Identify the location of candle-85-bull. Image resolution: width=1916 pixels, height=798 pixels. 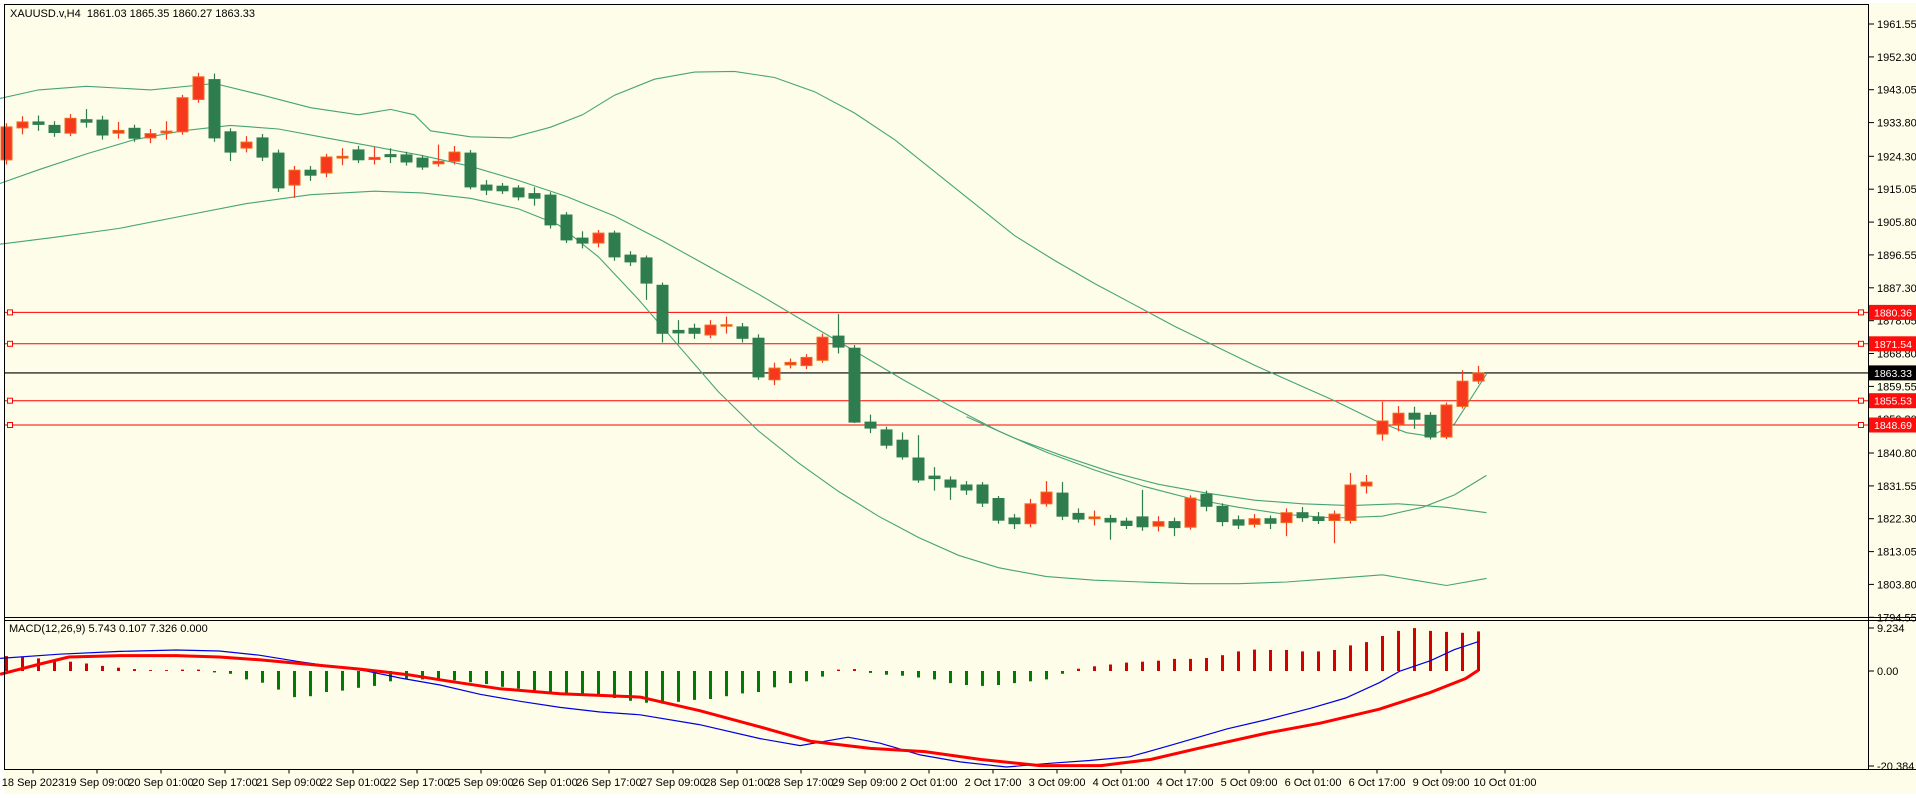
(1366, 484).